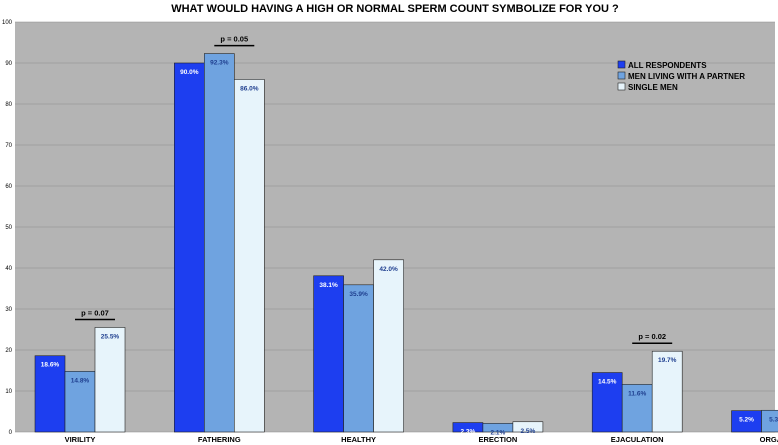 This screenshot has width=778, height=445. What do you see at coordinates (388, 269) in the screenshot?
I see `data-label: 42.0%` at bounding box center [388, 269].